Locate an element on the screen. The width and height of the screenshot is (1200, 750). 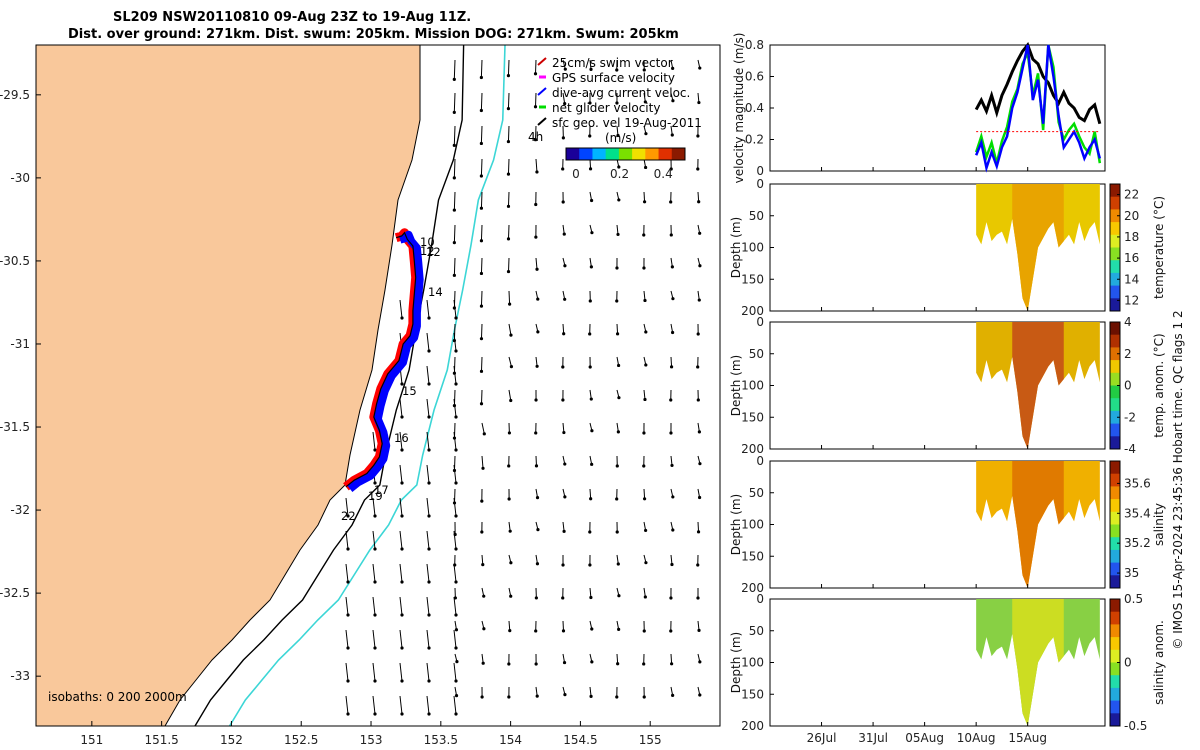
legend-item-geo: sfc geo. vel 19-Aug-2011 is located at coordinates (627, 123).